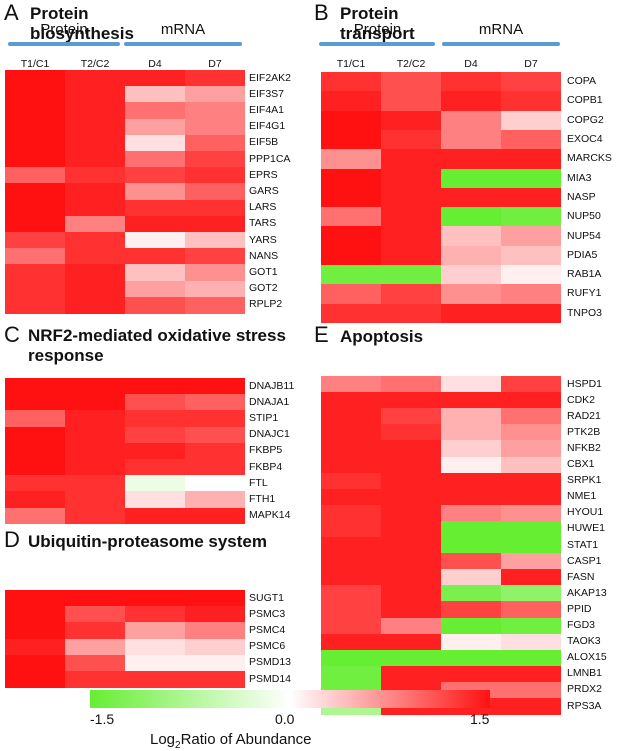  What do you see at coordinates (178, 745) in the screenshot?
I see `colorbar-title-subscript: 2` at bounding box center [178, 745].